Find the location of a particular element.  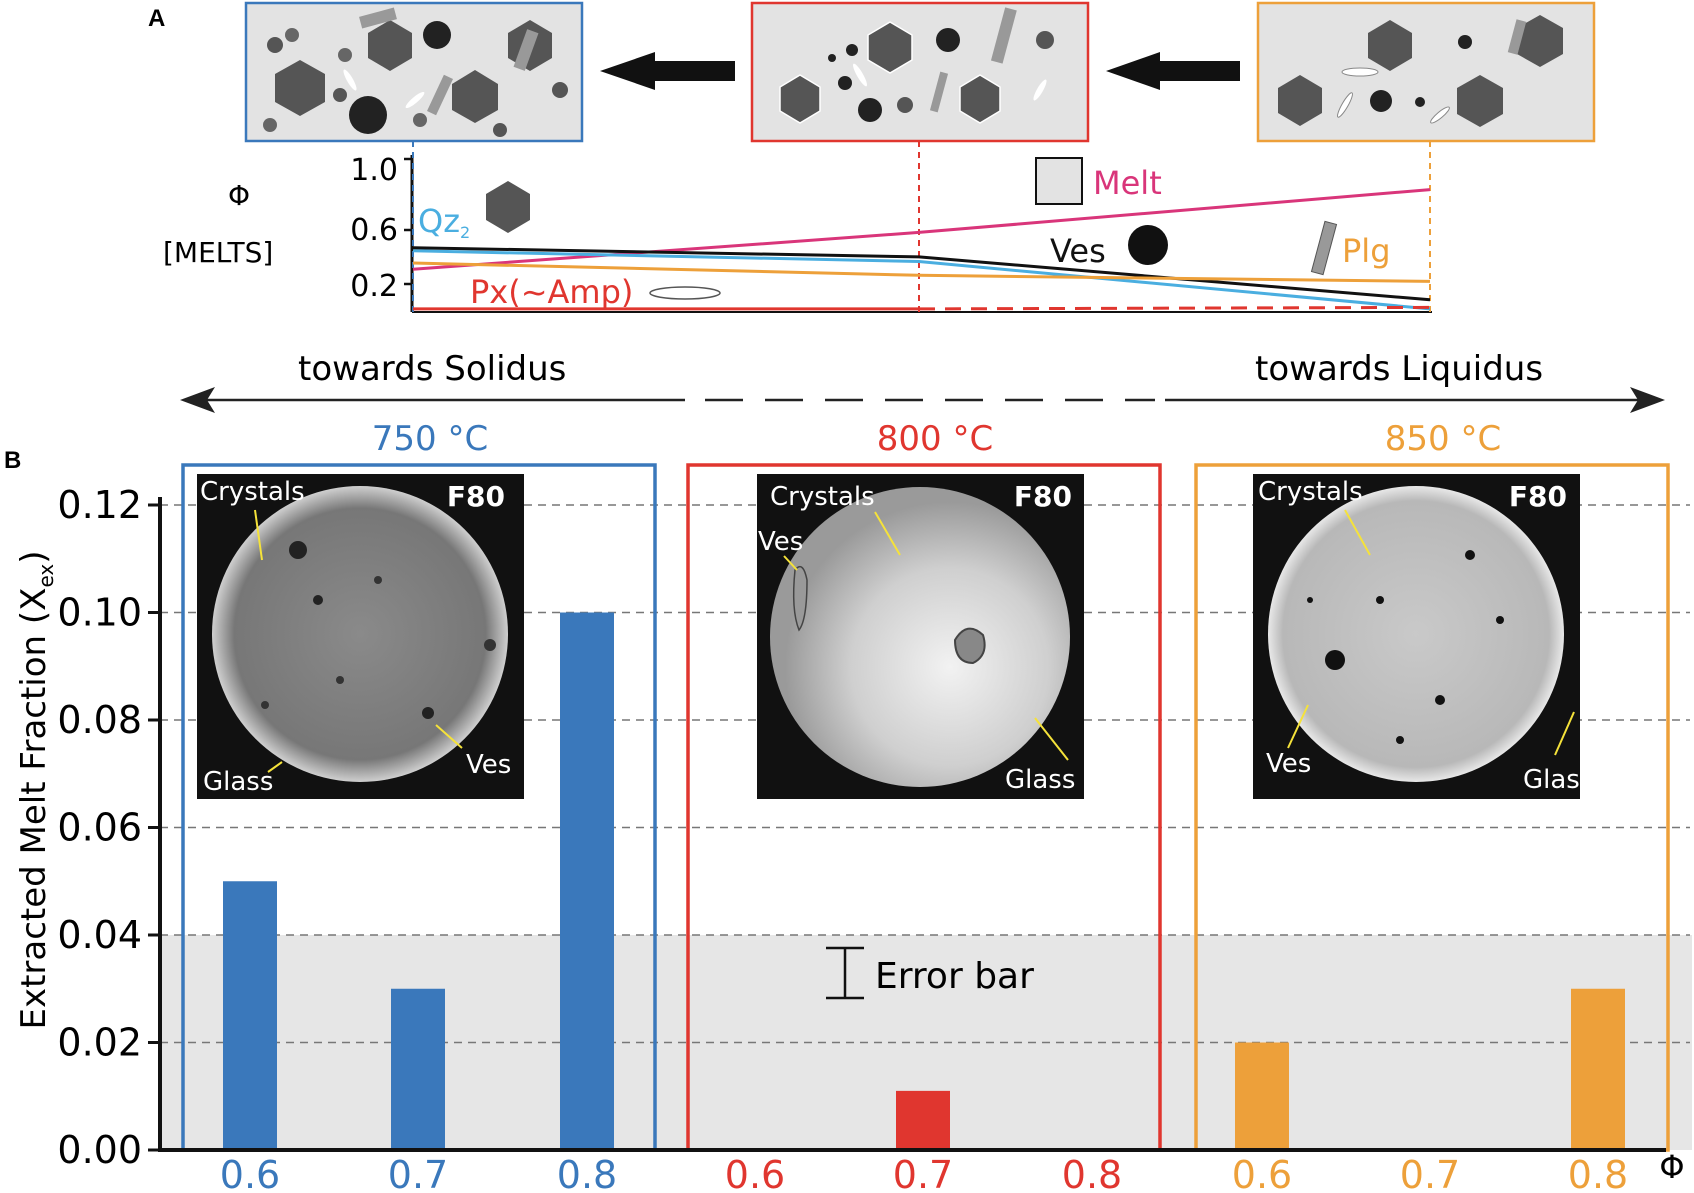

qz-label: Qz2 is located at coordinates (444, 222).